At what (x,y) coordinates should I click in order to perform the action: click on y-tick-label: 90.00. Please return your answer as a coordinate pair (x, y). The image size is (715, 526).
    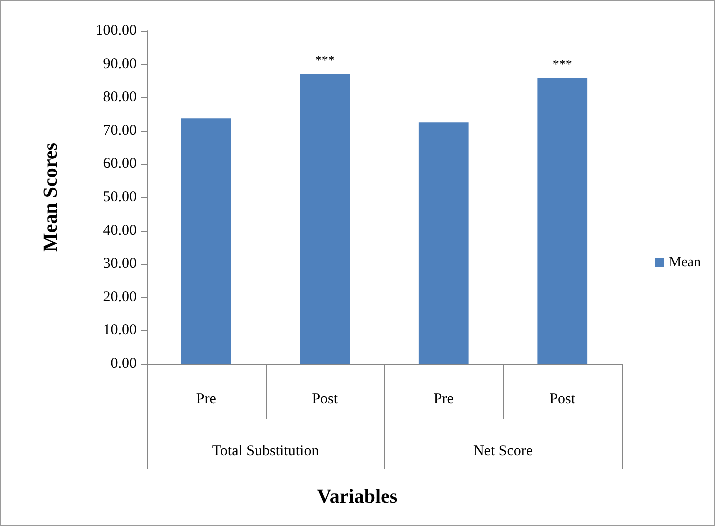
    Looking at the image, I should click on (120, 64).